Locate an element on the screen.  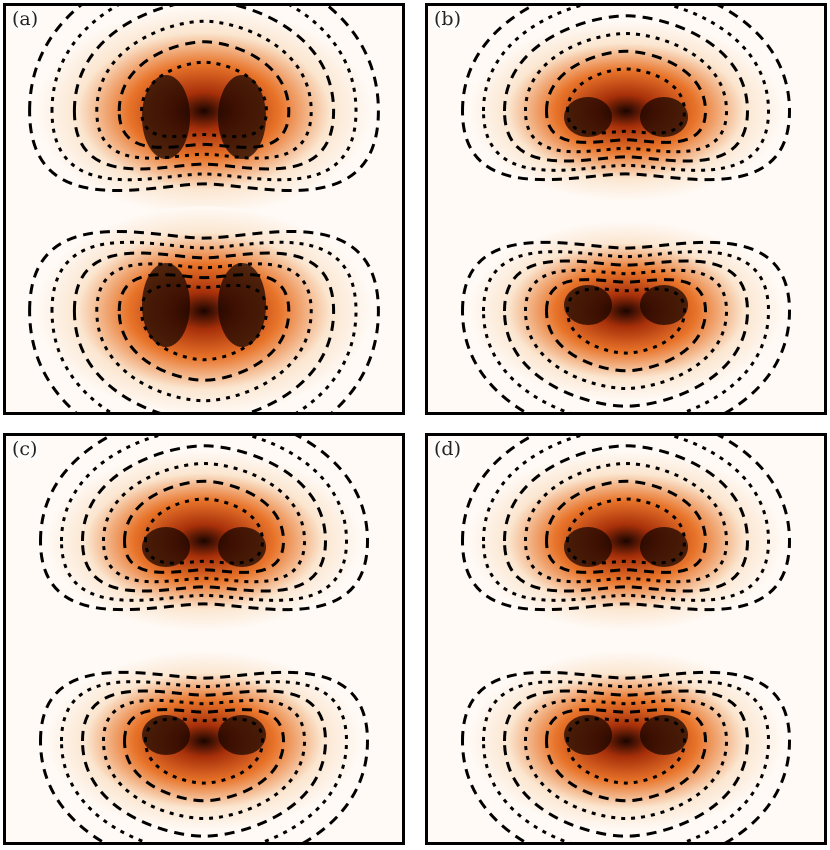
panel-label-a: (a) is located at coordinates (25, 19).